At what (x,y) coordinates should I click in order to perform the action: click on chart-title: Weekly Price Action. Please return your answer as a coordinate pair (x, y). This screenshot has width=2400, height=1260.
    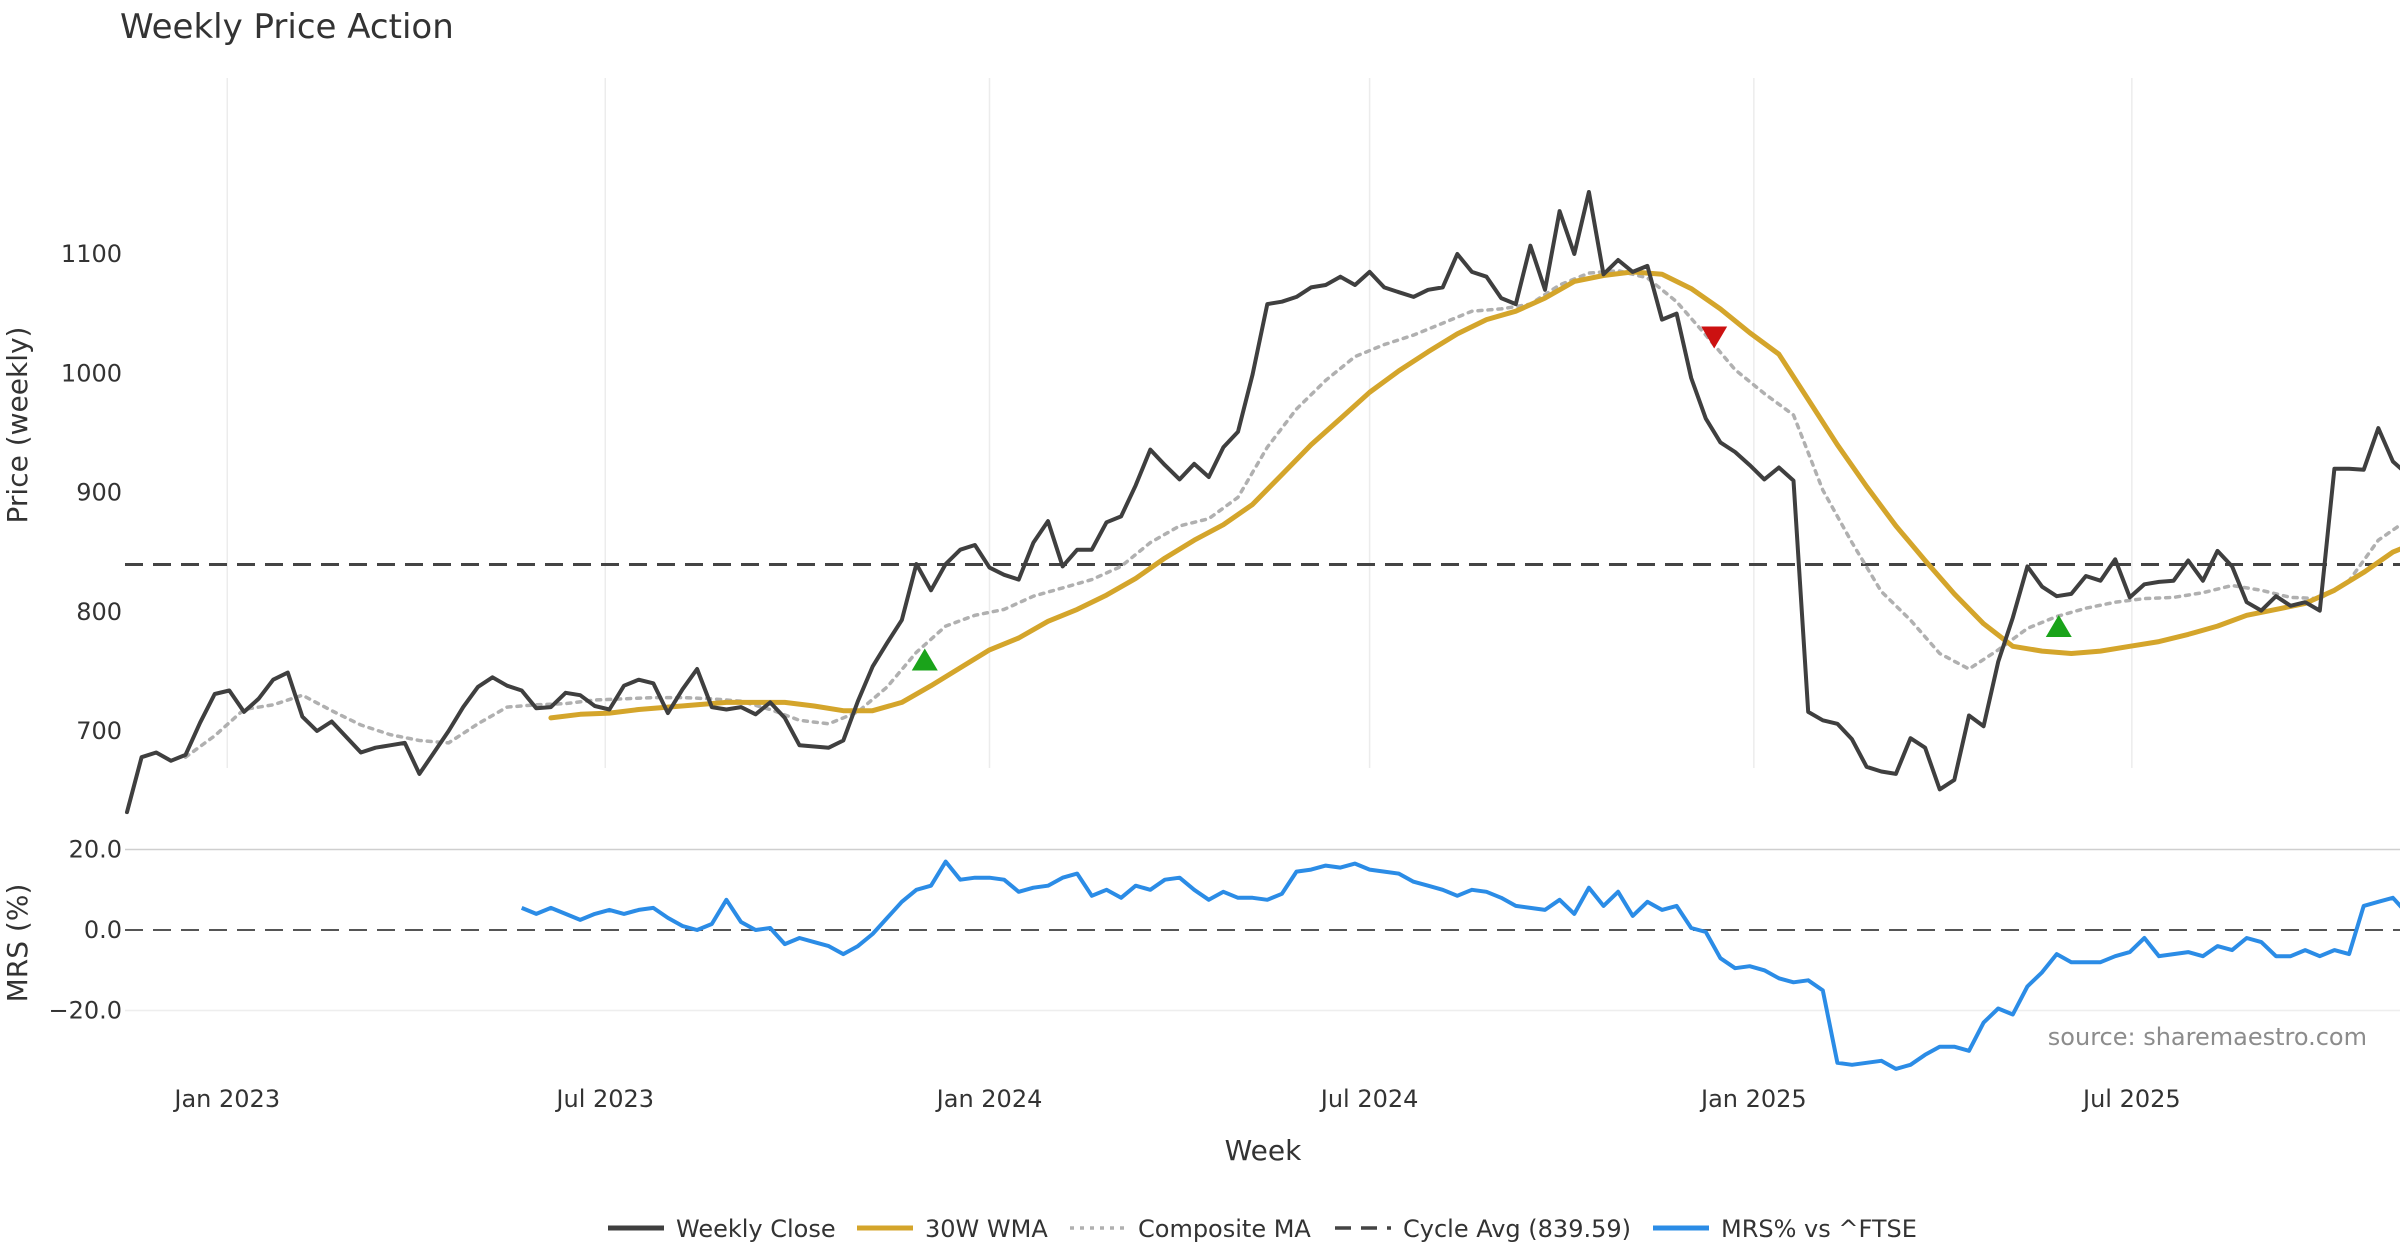
    Looking at the image, I should click on (287, 27).